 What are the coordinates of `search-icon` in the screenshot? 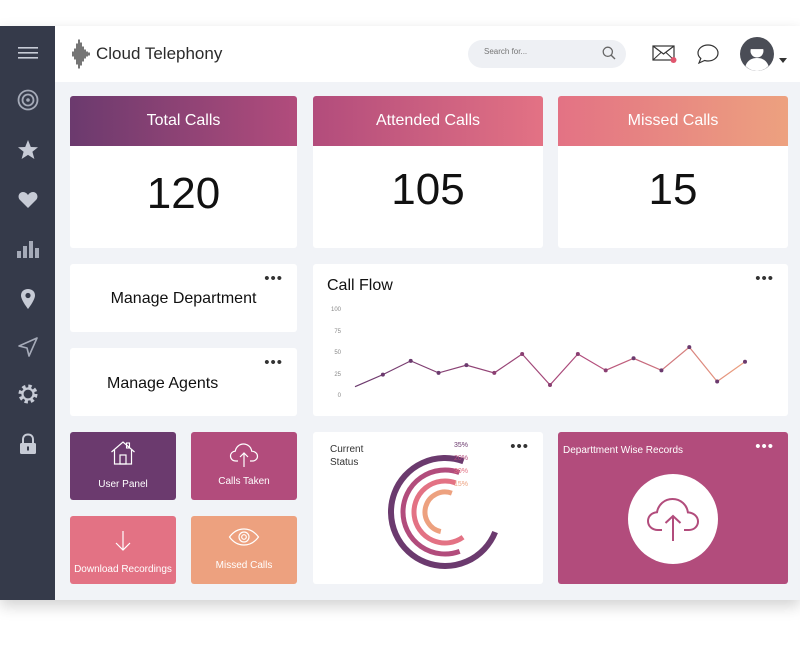 It's located at (609, 55).